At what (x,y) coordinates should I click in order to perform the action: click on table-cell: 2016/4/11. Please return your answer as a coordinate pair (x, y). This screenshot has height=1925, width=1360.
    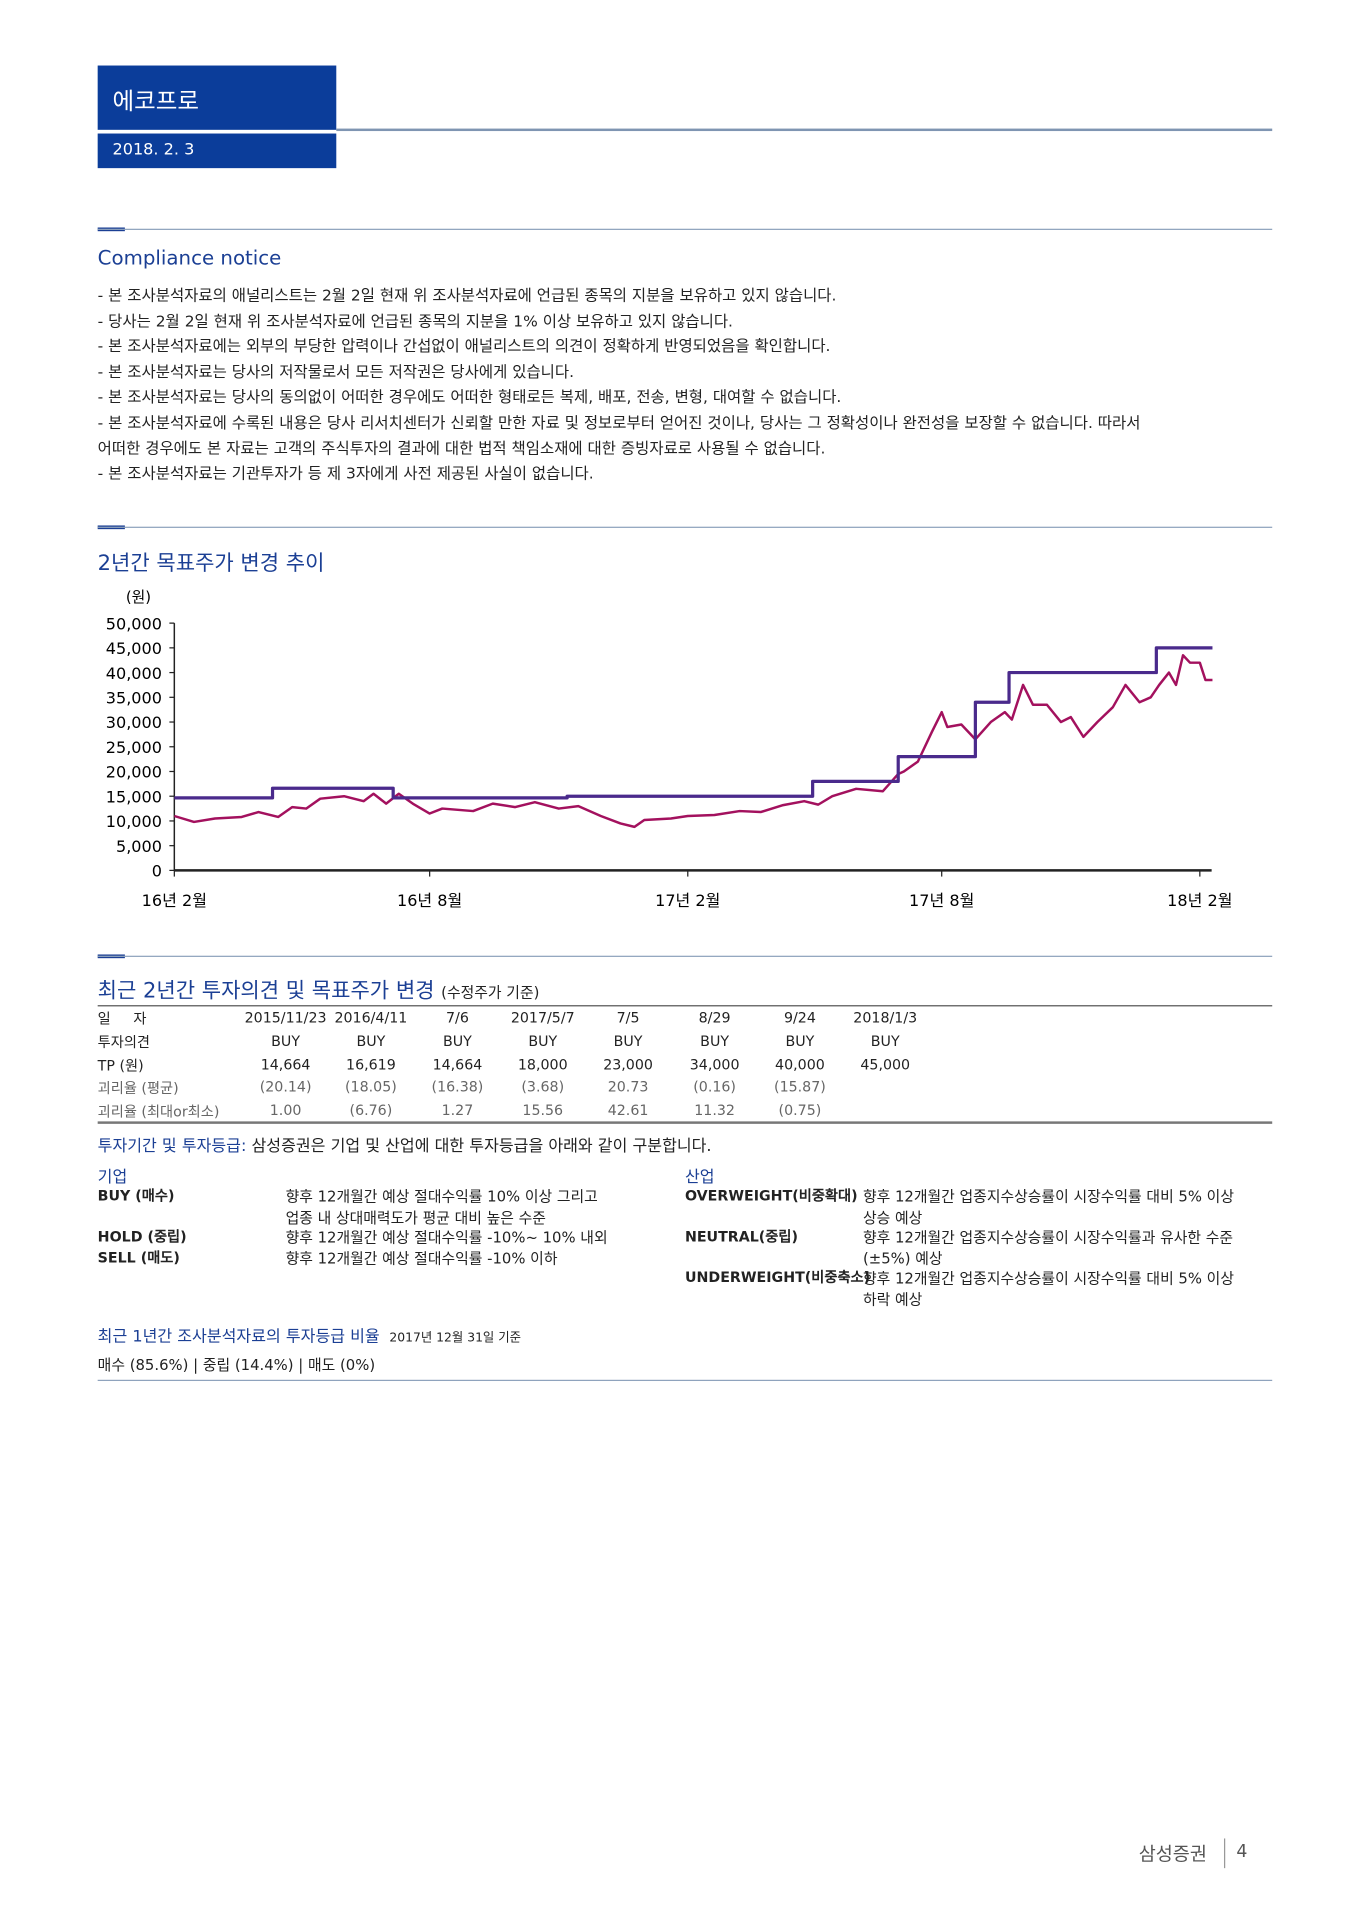
    Looking at the image, I should click on (371, 1017).